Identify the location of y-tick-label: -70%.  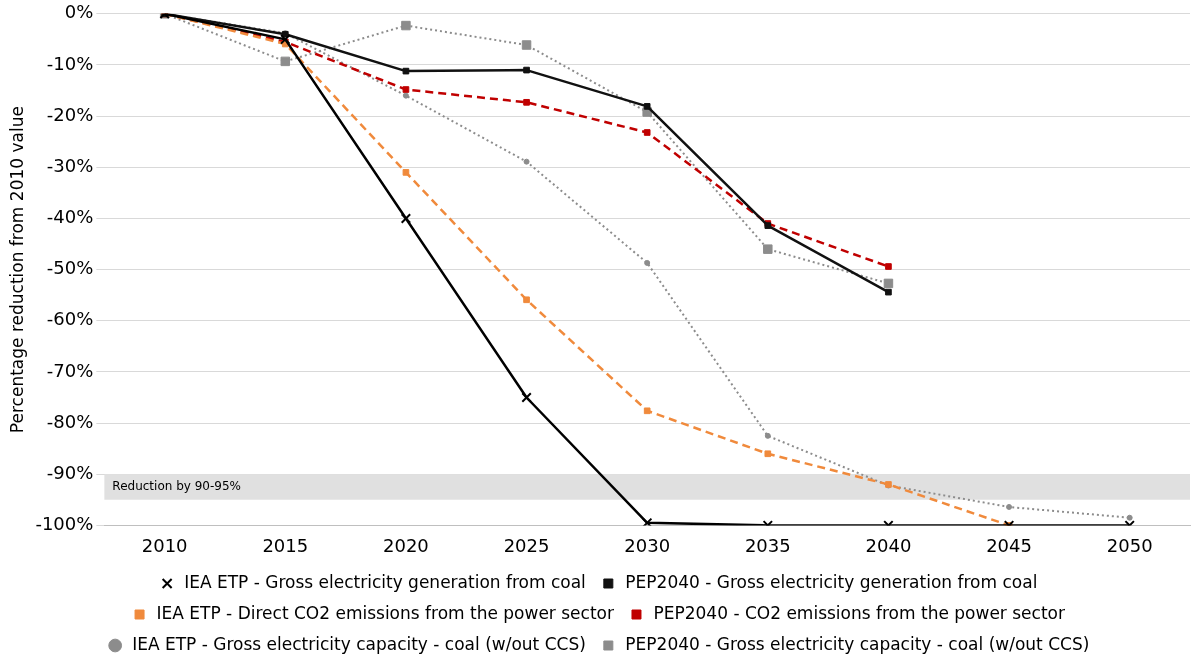
(70, 370).